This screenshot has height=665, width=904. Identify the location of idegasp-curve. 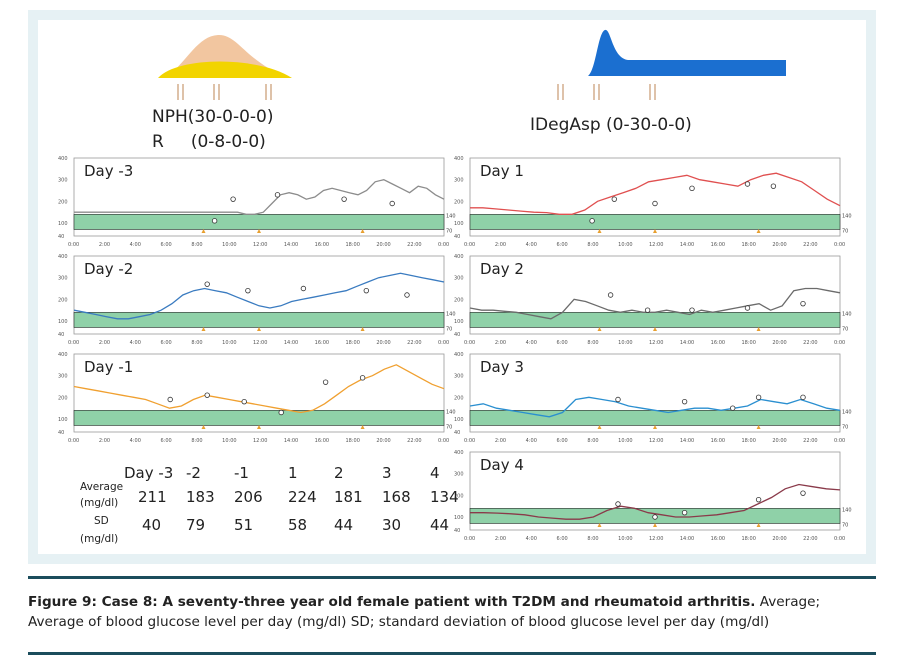
(687, 52).